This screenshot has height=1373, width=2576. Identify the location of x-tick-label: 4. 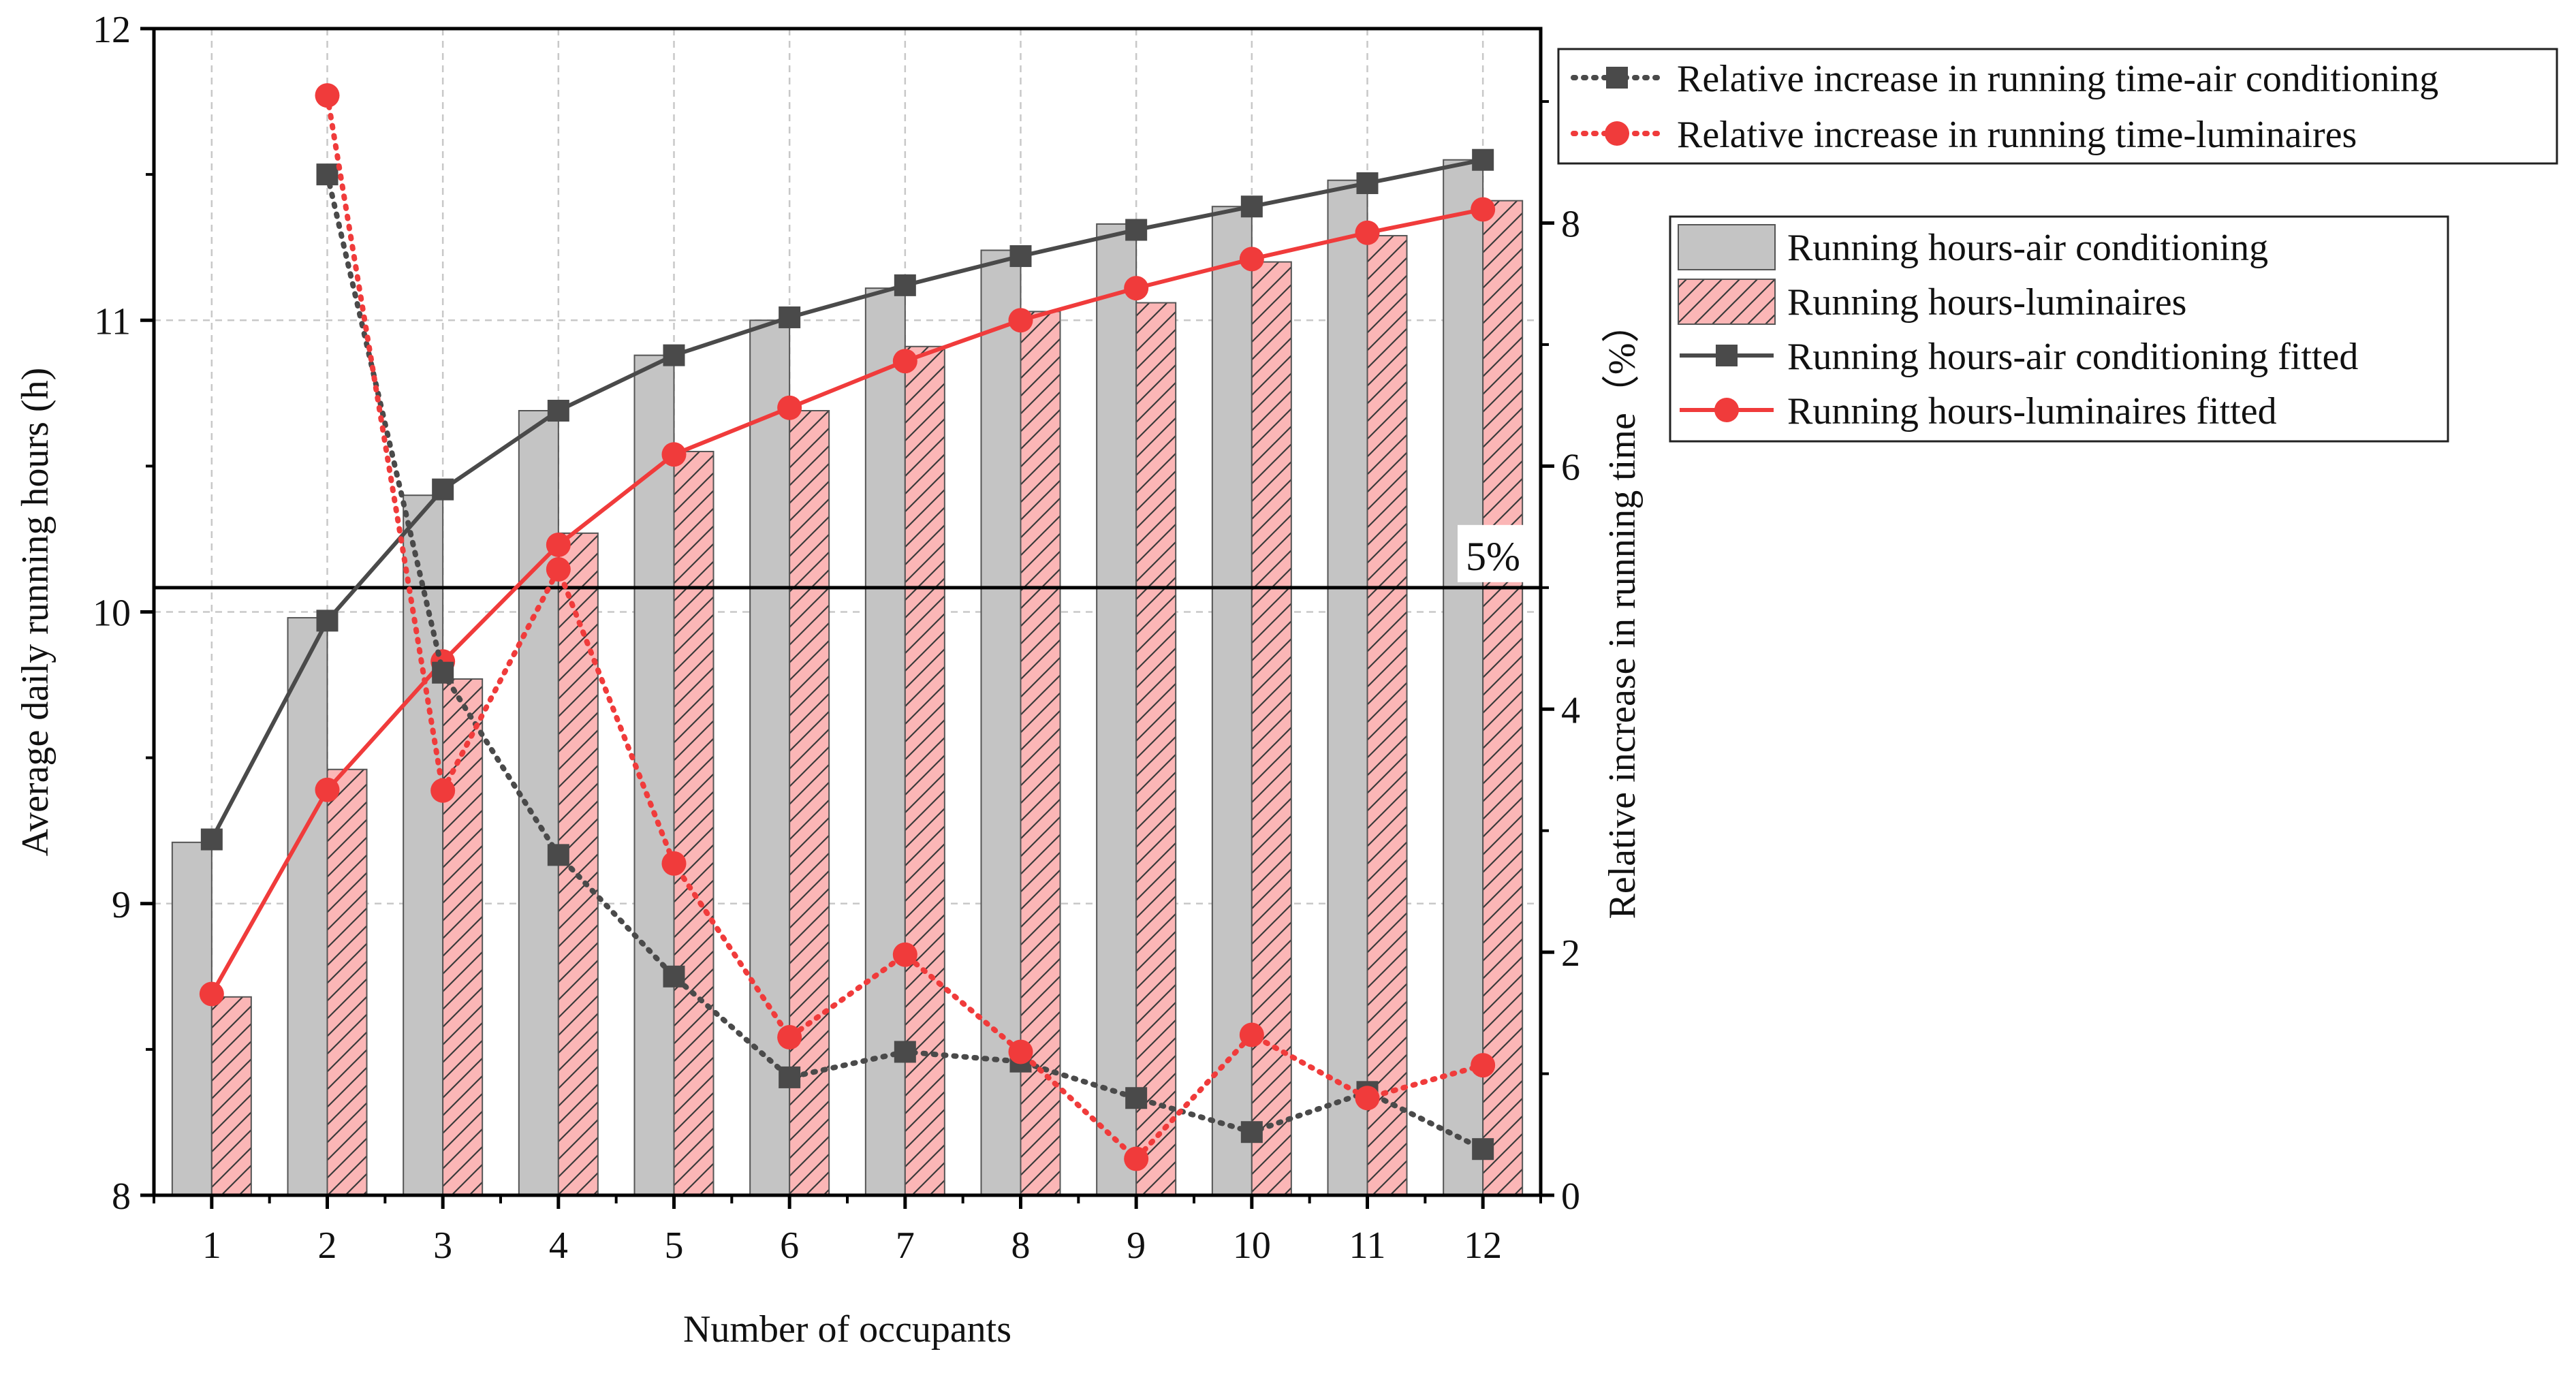
(558, 1246).